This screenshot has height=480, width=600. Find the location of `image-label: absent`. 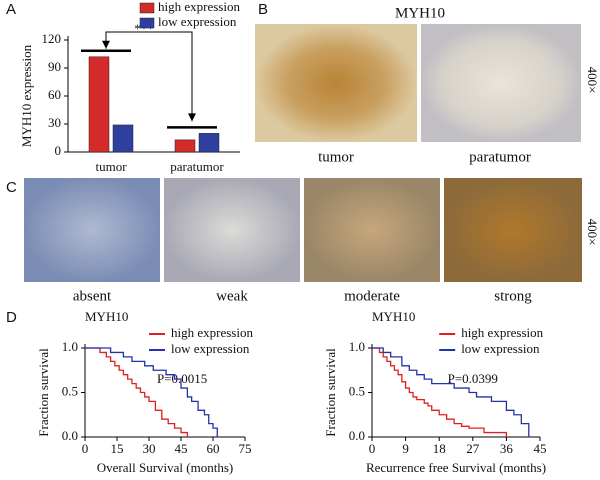

image-label: absent is located at coordinates (92, 296).